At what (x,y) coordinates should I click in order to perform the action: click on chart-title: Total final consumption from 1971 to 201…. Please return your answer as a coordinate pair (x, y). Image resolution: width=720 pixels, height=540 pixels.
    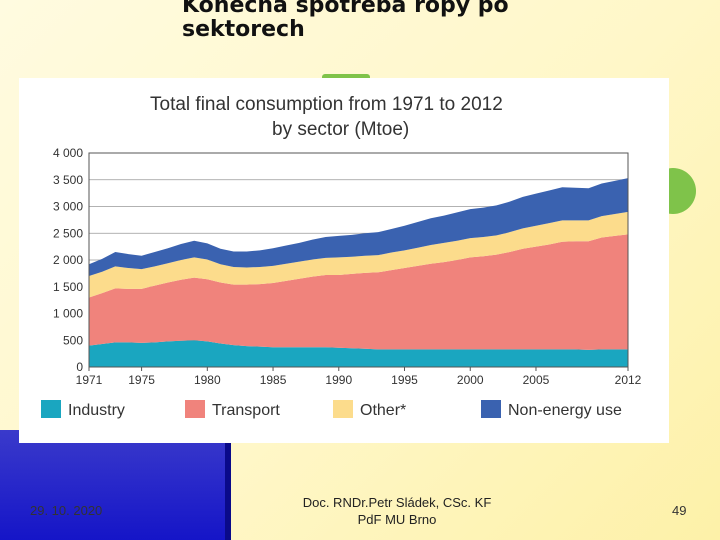
    Looking at the image, I should click on (326, 104).